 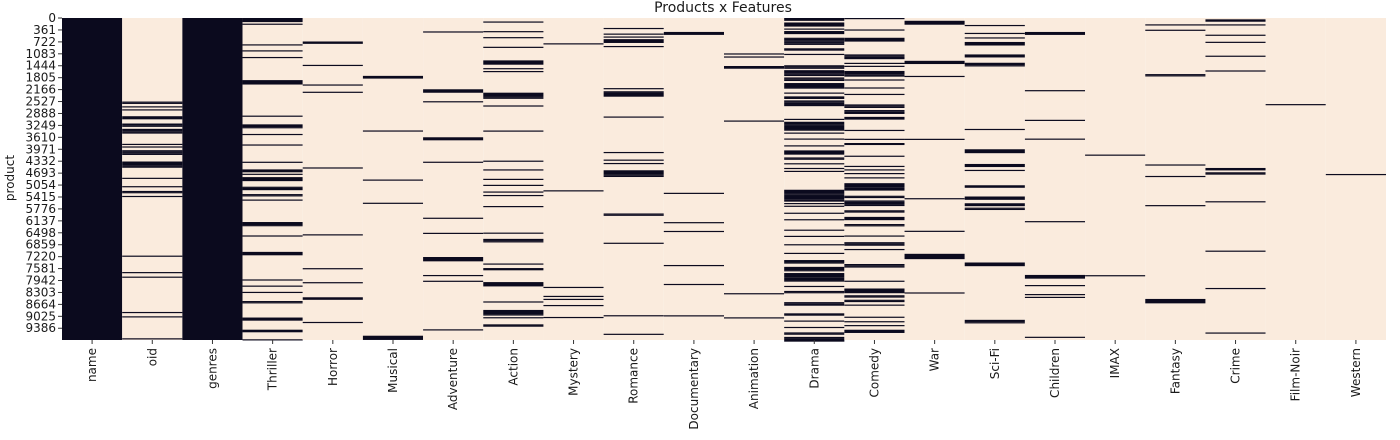 I want to click on x-tick-label: IMAX, so click(x=1115, y=363).